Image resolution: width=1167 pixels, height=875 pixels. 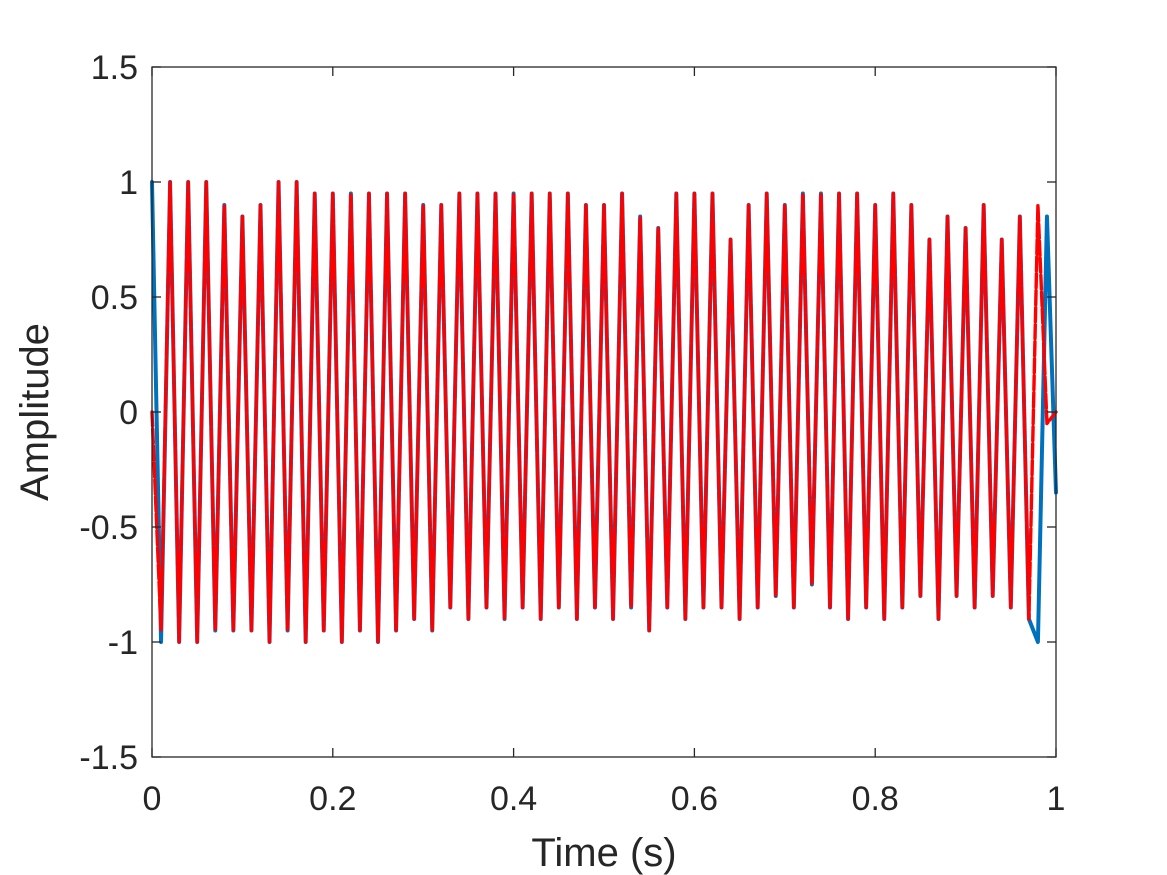 I want to click on y-axis-label: Amplitude, so click(x=35, y=412).